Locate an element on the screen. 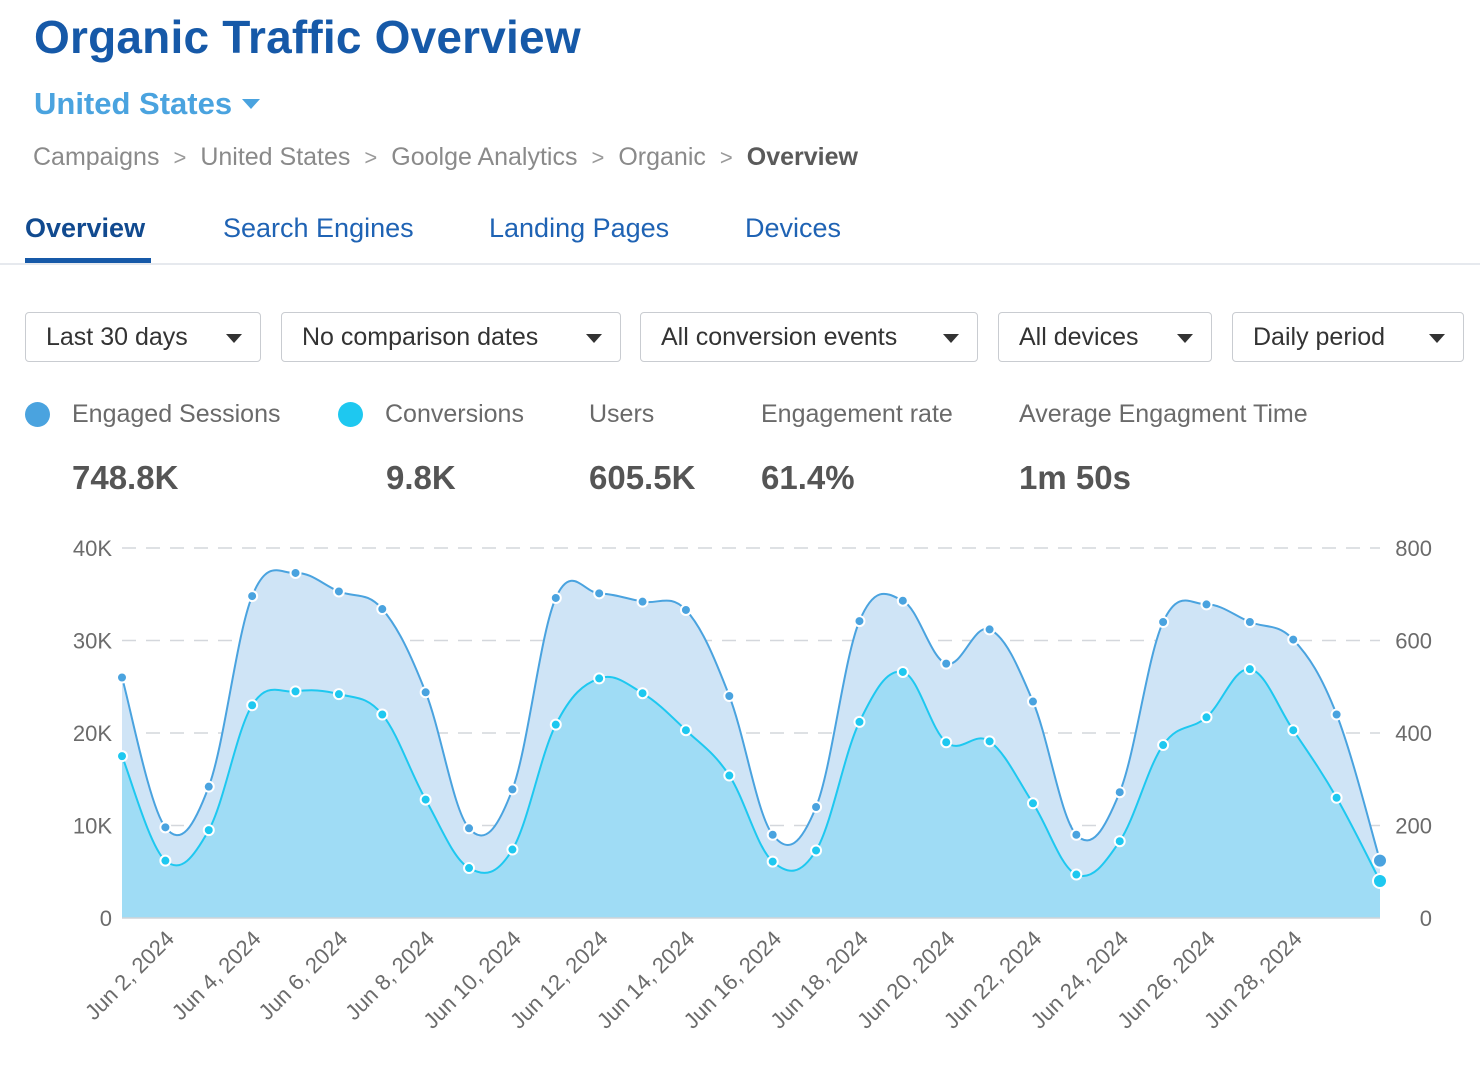  metric-value: 1m 50s is located at coordinates (1075, 477).